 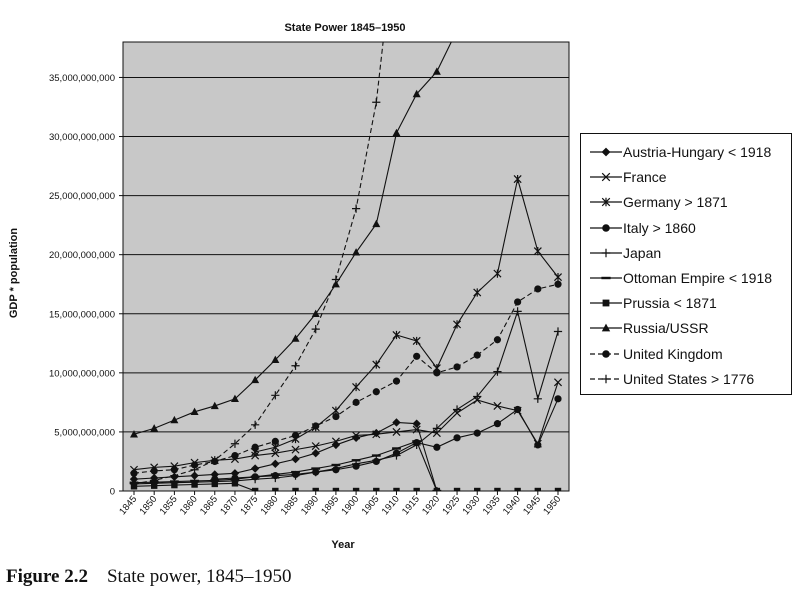 I want to click on y-tick-label: 0, so click(x=112, y=492).